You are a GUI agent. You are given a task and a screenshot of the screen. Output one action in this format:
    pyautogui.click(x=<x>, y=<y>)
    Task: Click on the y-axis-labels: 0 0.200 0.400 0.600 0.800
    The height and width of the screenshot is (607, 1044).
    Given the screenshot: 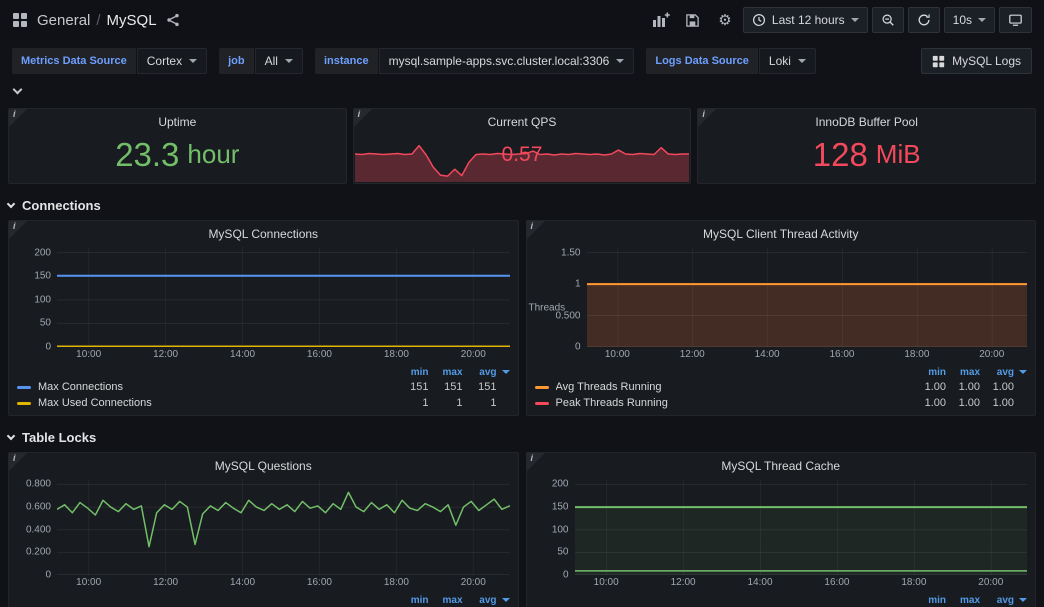 What is the action you would take?
    pyautogui.click(x=38, y=529)
    